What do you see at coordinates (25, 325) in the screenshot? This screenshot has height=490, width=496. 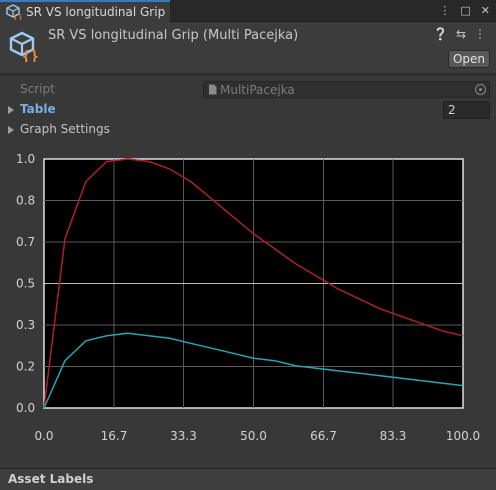 I see `y-tick-label: 0.3` at bounding box center [25, 325].